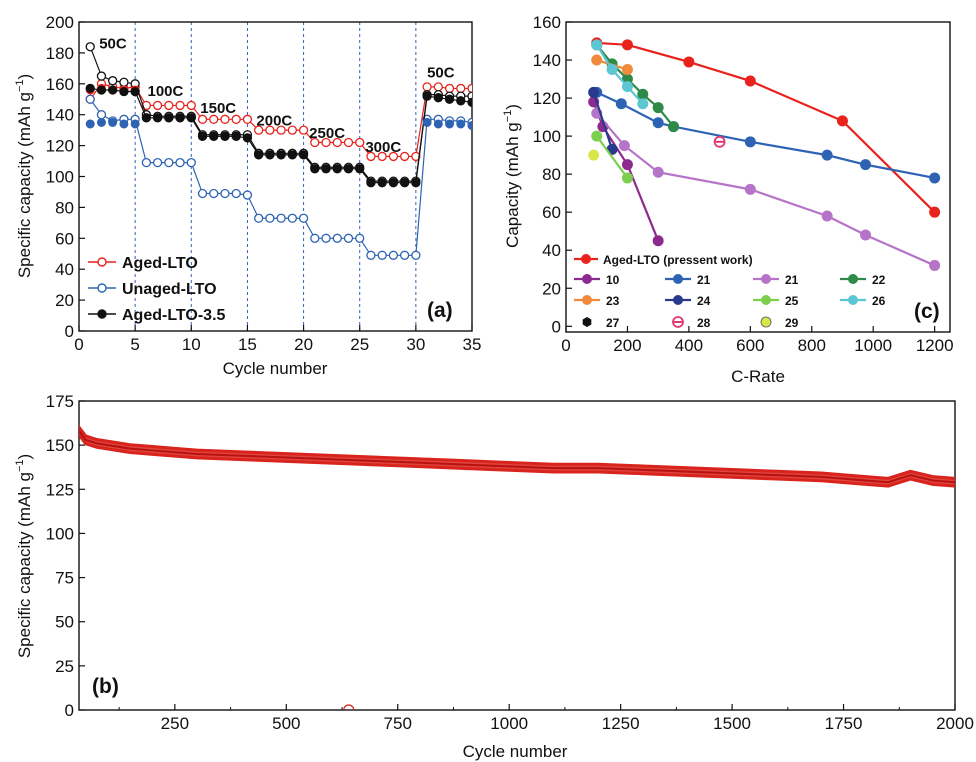 This screenshot has height=762, width=976. I want to click on x-tick-label: 800, so click(812, 345).